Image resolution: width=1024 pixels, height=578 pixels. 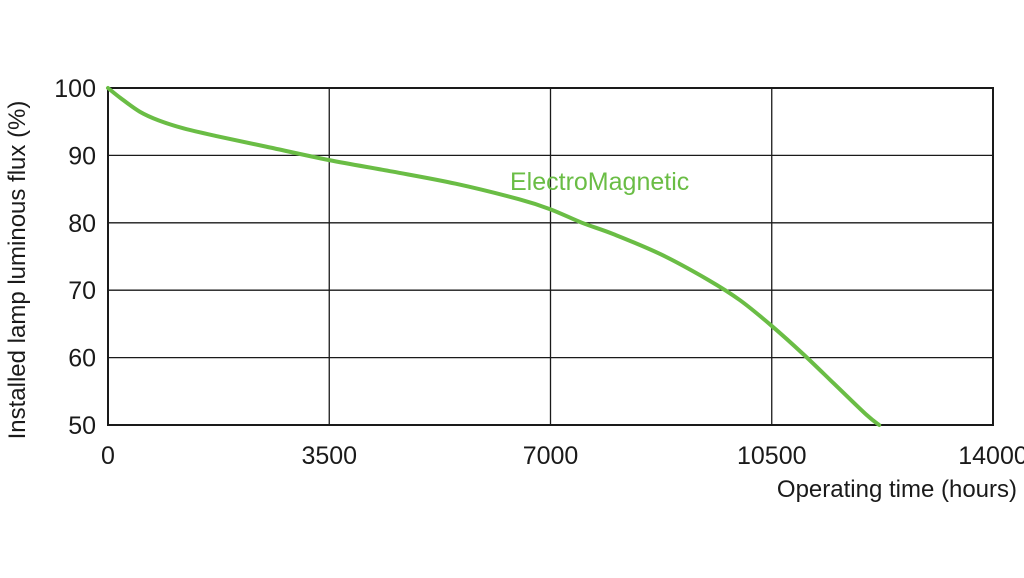 I want to click on y-tick-label: 60, so click(x=82, y=359).